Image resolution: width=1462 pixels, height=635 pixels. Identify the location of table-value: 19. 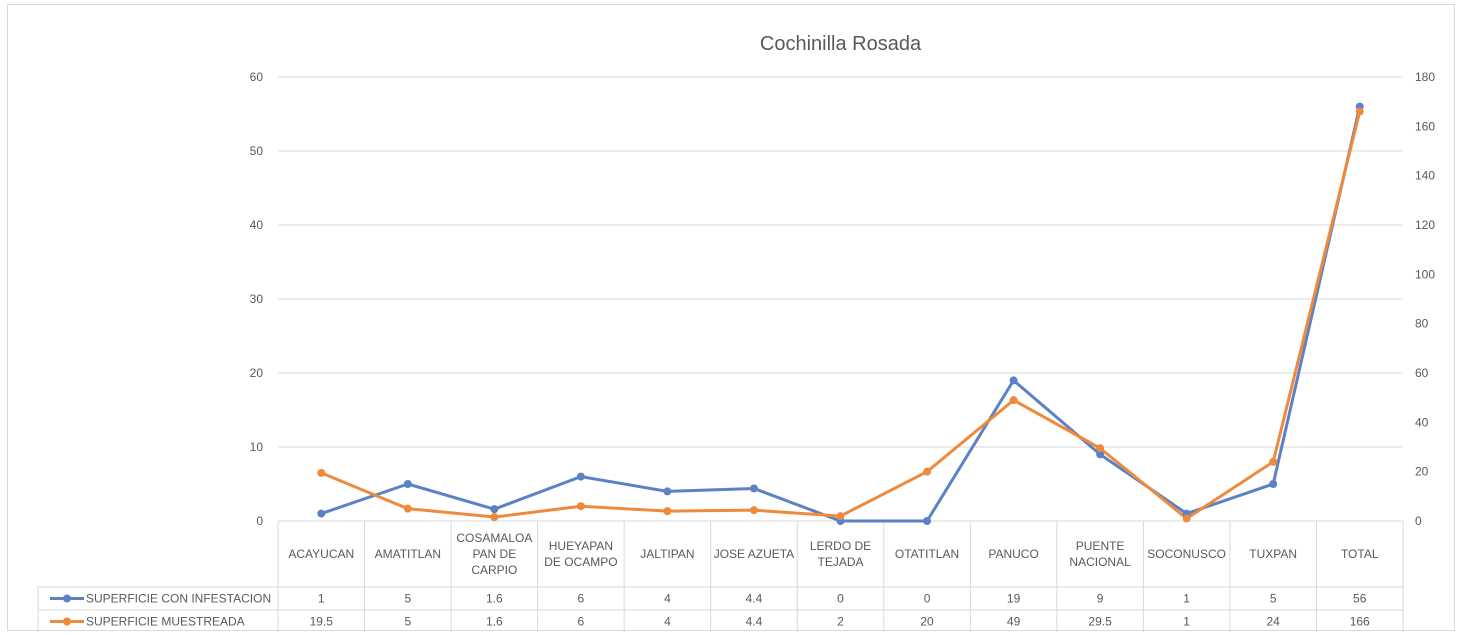
(1014, 599).